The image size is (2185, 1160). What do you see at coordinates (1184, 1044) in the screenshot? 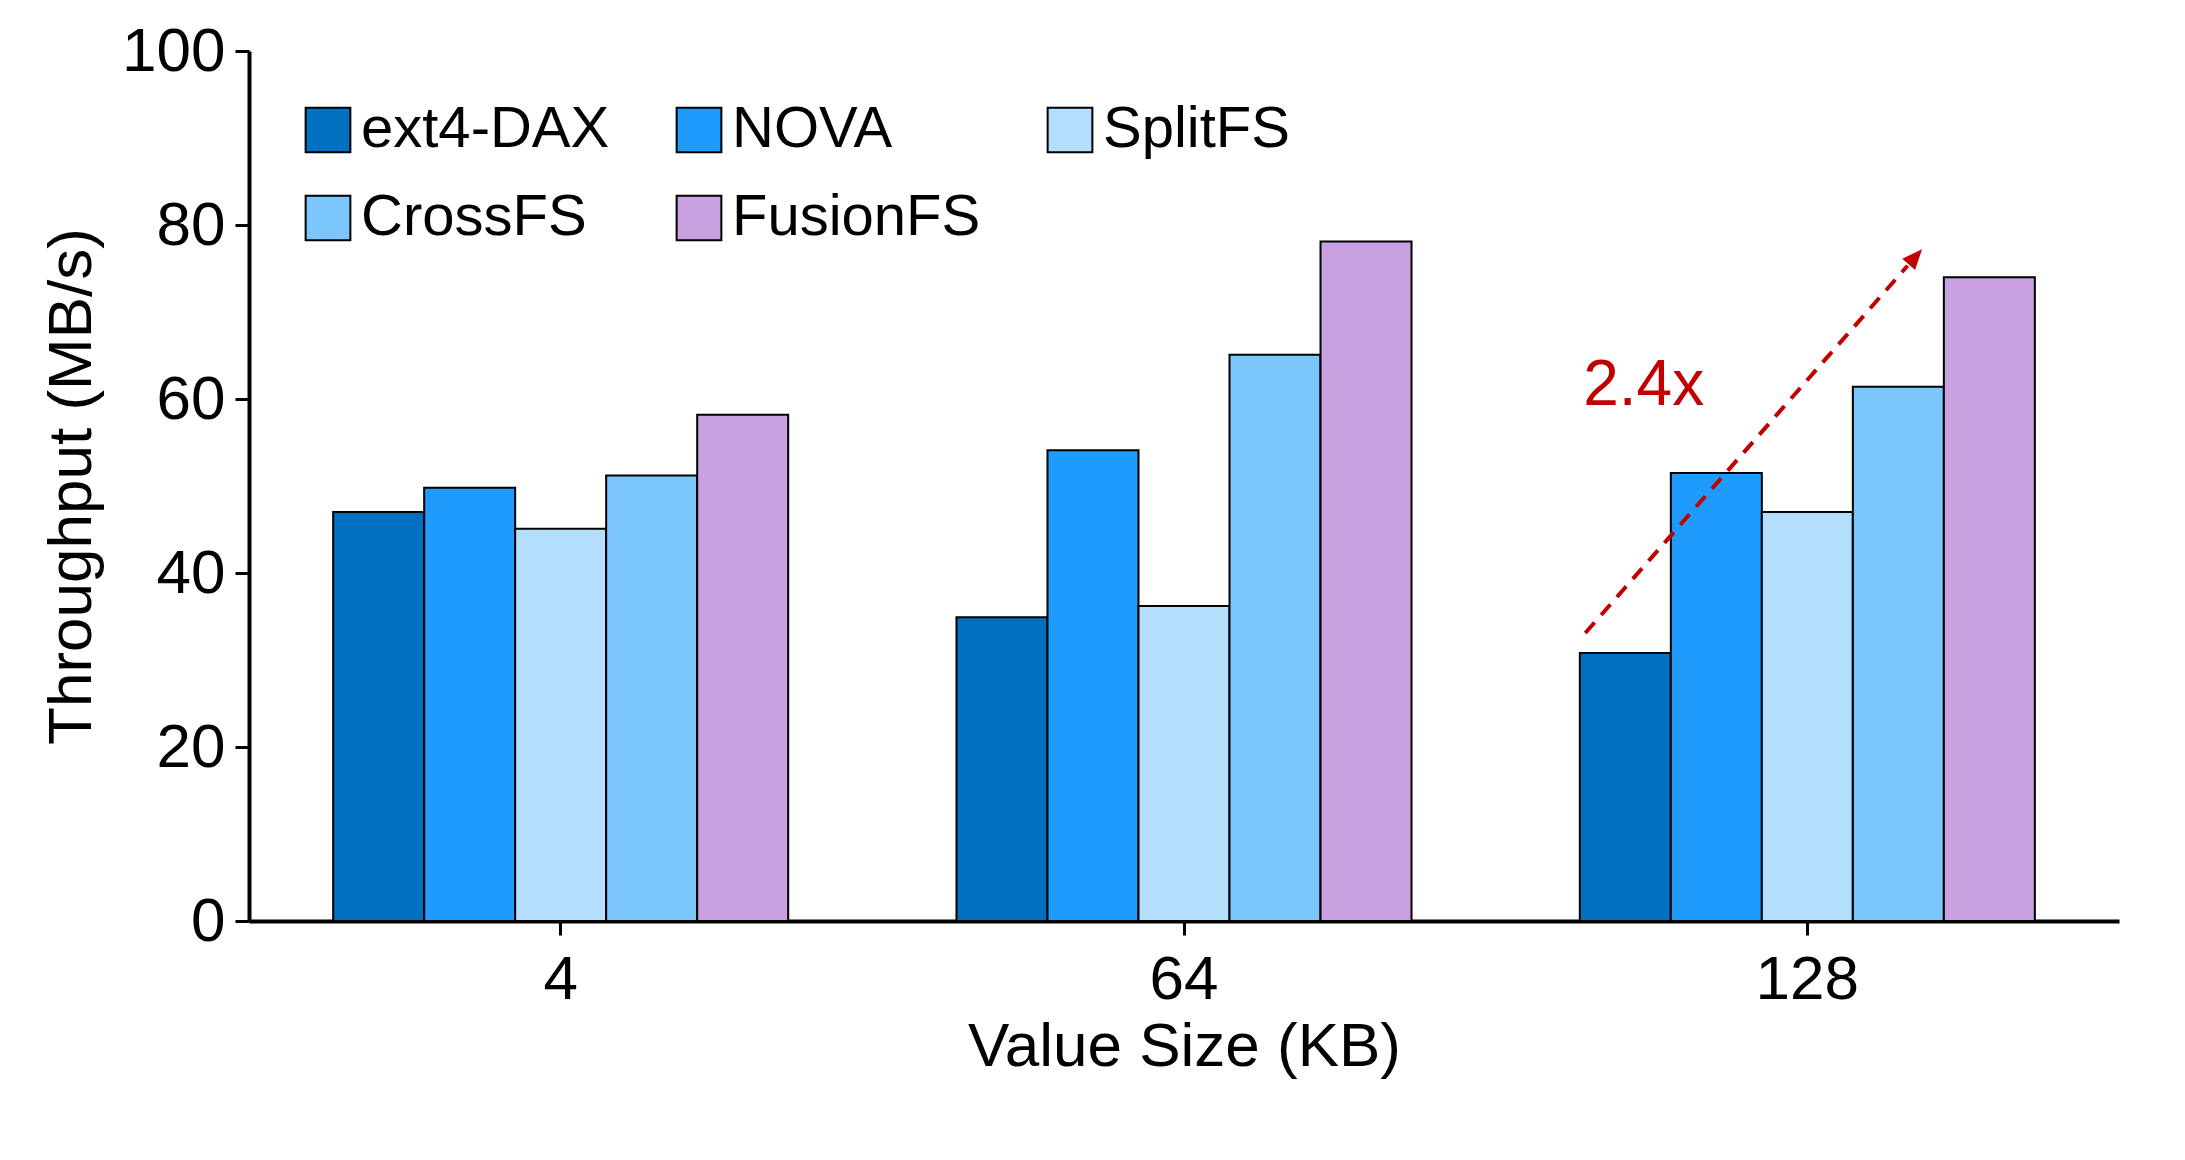
I see `x-axis-title: Value Size (KB)` at bounding box center [1184, 1044].